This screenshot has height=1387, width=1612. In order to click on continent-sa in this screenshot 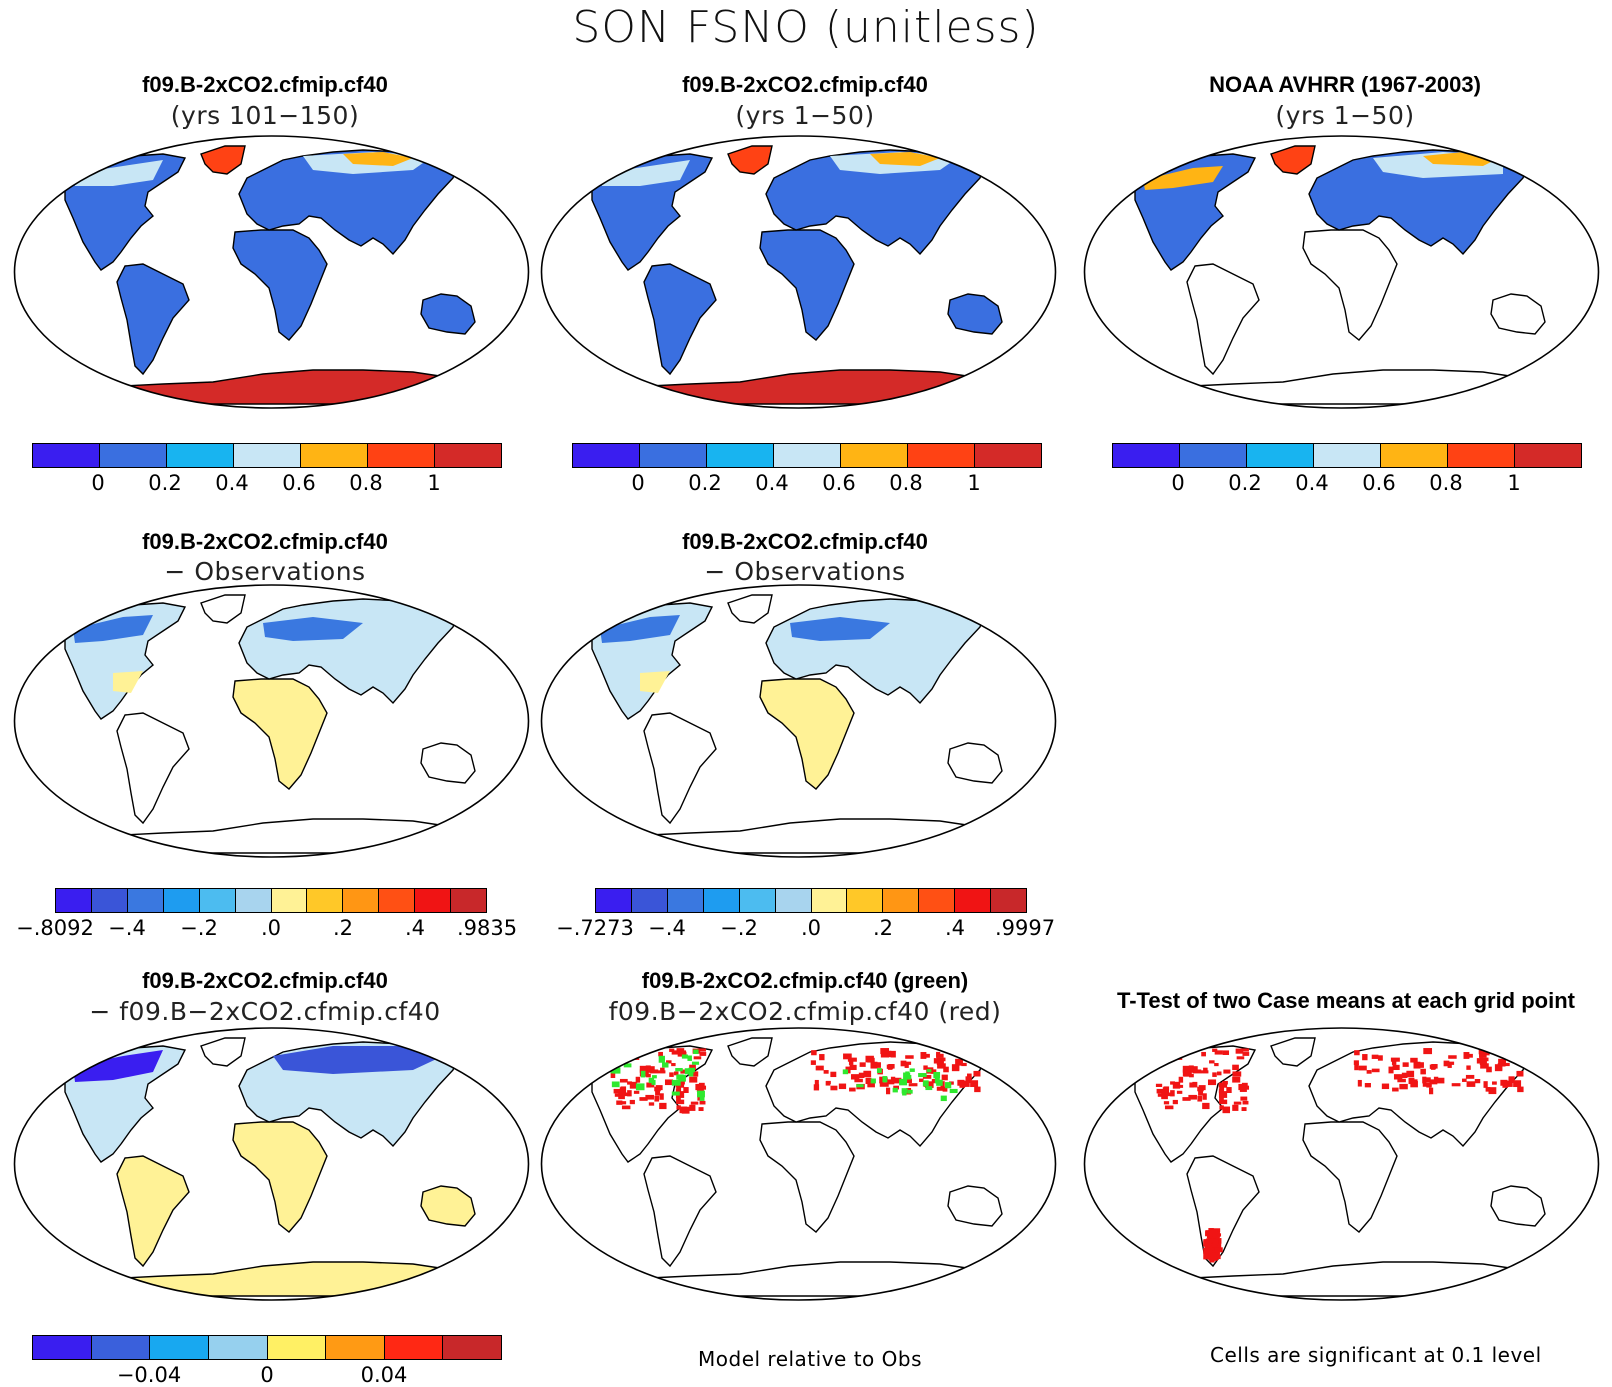, I will do `click(680, 1211)`.